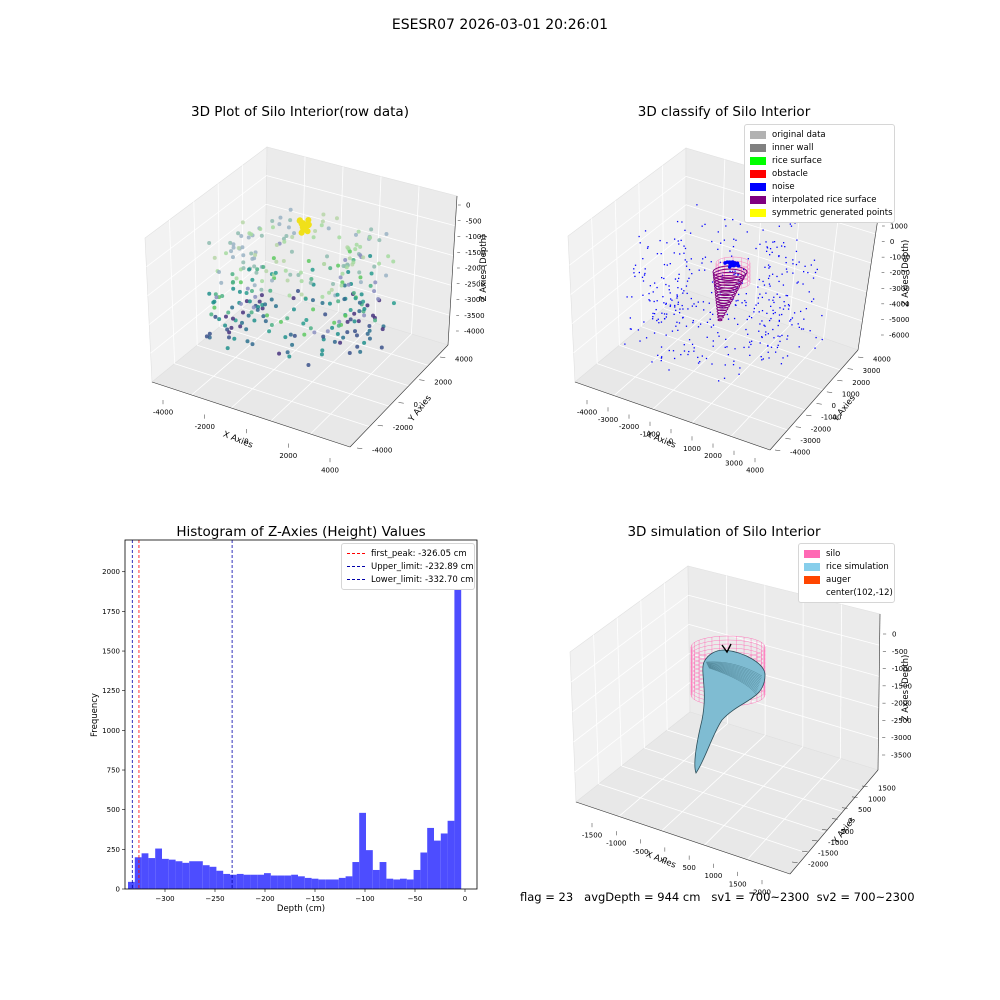 Image resolution: width=1000 pixels, height=1000 pixels. I want to click on plot1-z-tick-label: -3500, so click(474, 316).